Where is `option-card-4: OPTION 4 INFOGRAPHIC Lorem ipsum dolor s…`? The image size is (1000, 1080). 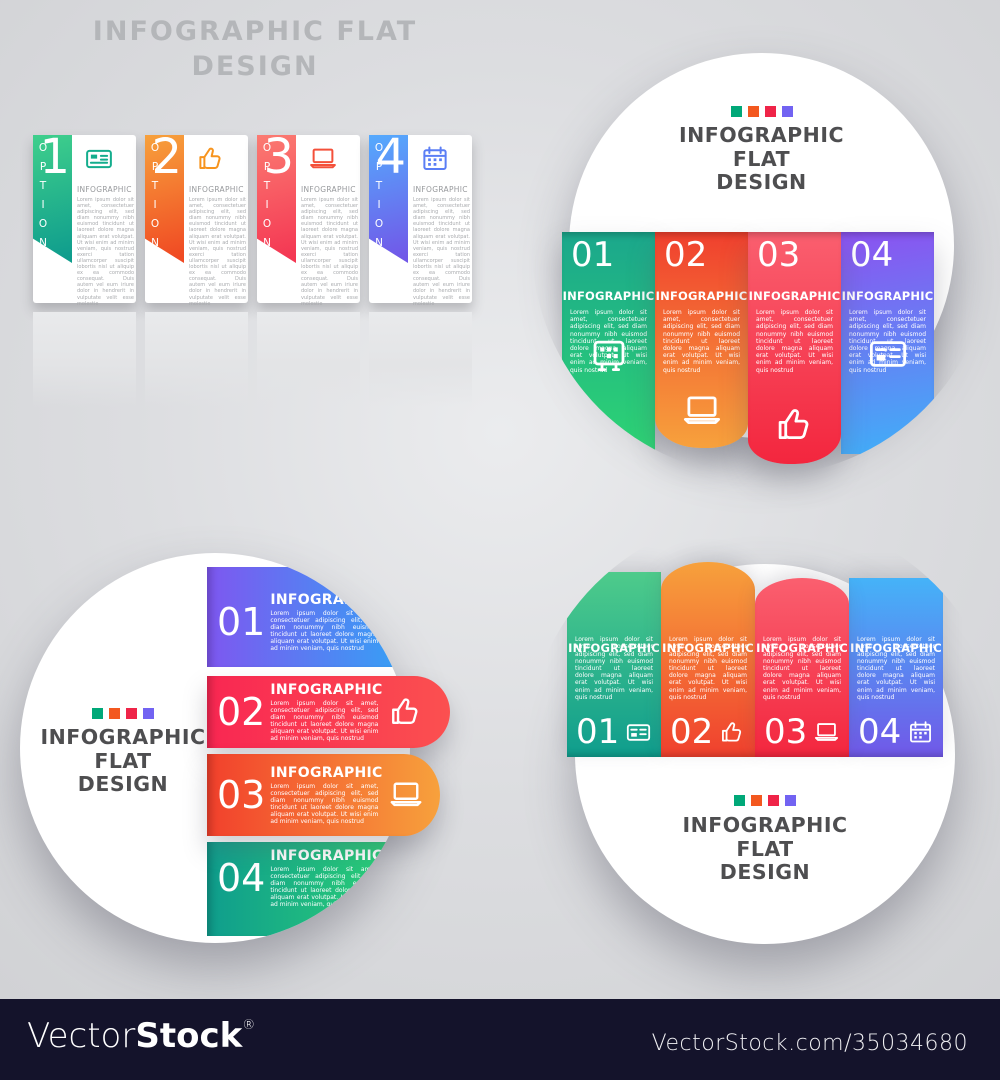
option-card-4: OPTION 4 INFOGRAPHIC Lorem ipsum dolor s… is located at coordinates (420, 218).